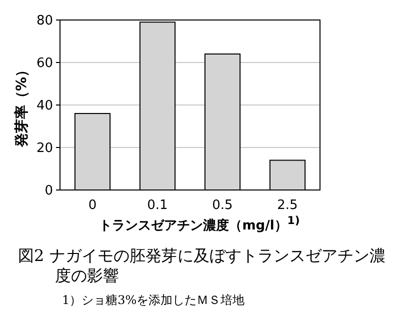  What do you see at coordinates (153, 300) in the screenshot?
I see `text: 1）ショ糖3%を添加したＭＳ培地` at bounding box center [153, 300].